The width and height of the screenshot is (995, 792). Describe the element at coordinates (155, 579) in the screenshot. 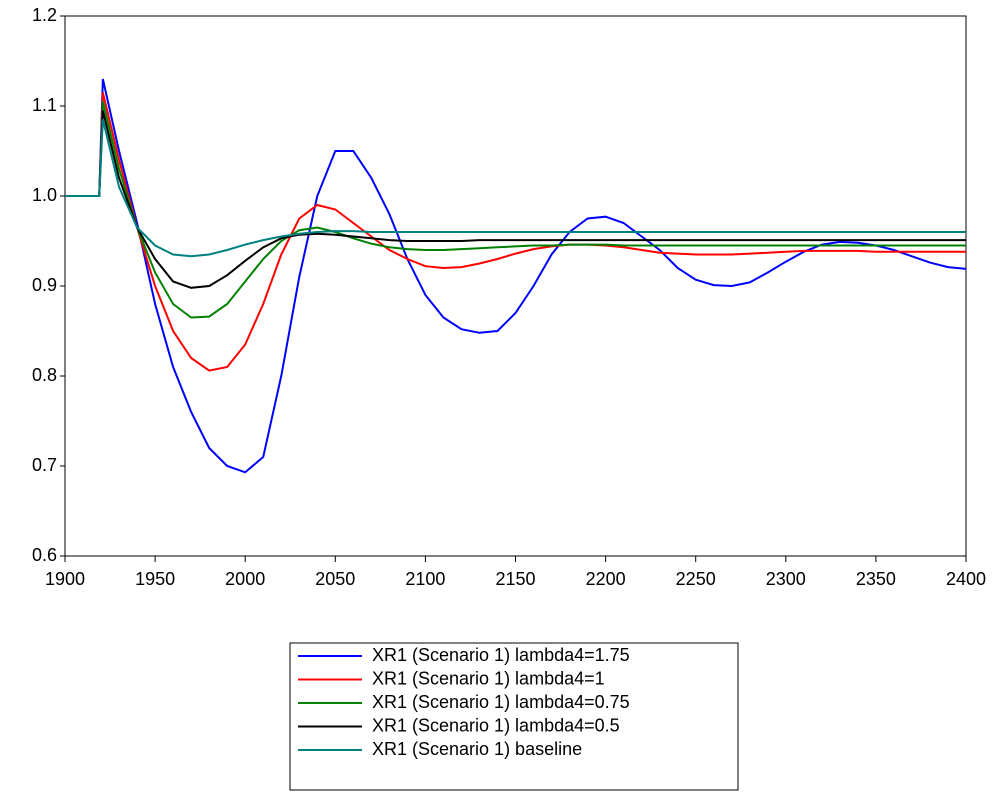

I see `x-tick-label: 1950` at that location.